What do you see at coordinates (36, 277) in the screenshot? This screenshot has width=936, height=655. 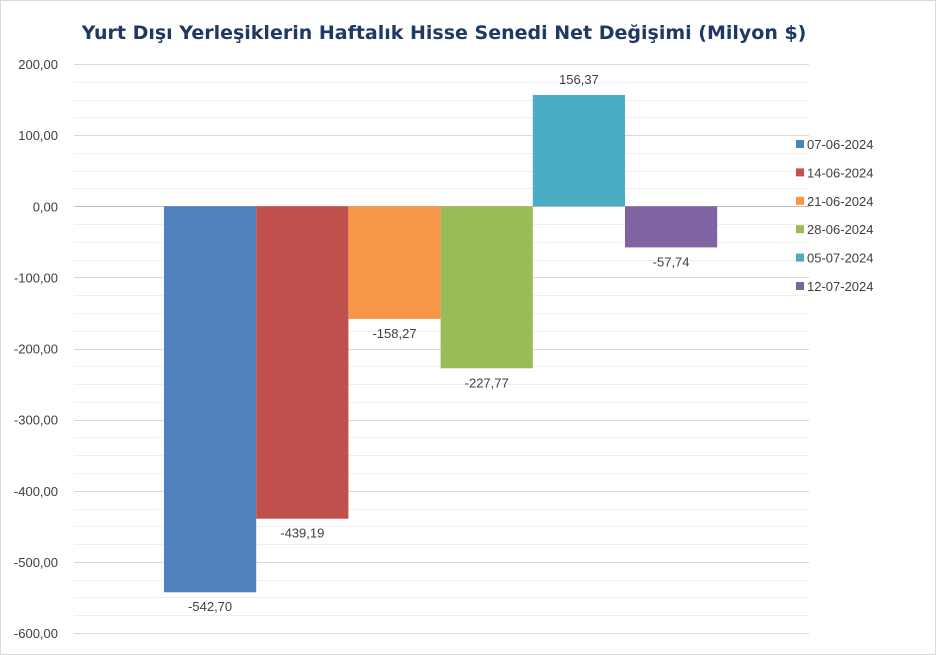 I see `y-tick-label: -100,00` at bounding box center [36, 277].